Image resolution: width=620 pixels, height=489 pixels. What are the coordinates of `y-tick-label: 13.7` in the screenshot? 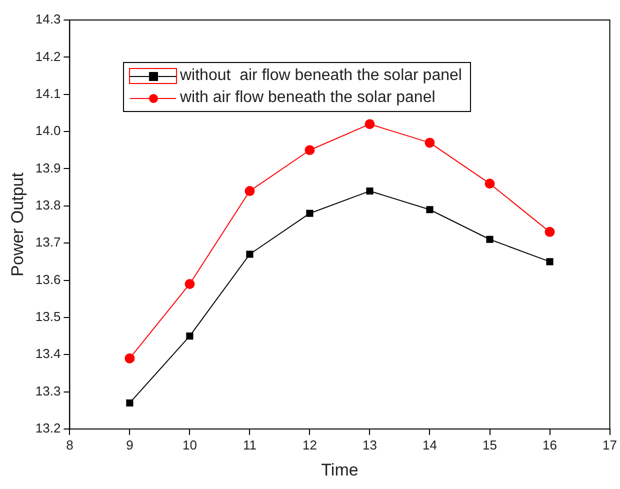 It's located at (48, 242).